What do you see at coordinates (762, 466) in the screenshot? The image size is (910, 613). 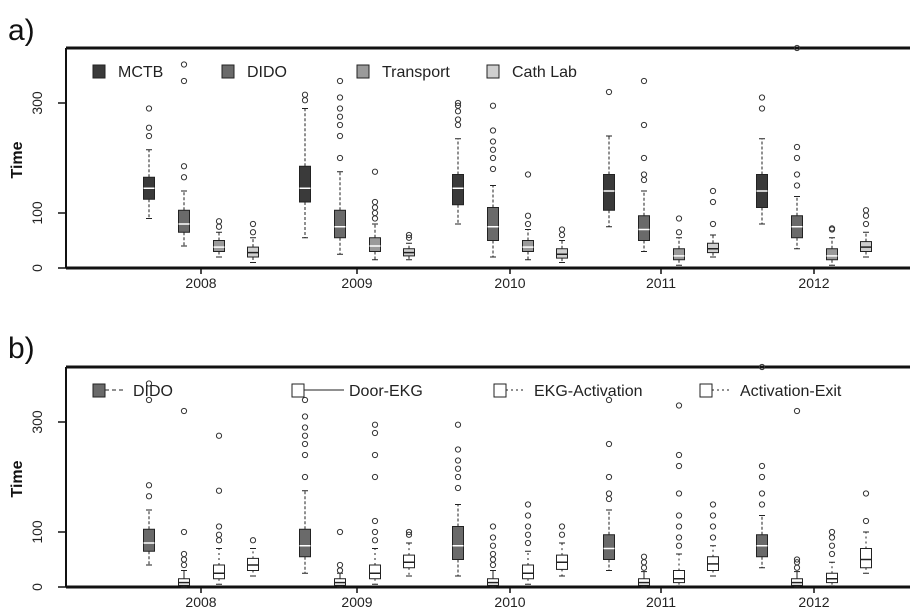 I see `box-dido-2012` at bounding box center [762, 466].